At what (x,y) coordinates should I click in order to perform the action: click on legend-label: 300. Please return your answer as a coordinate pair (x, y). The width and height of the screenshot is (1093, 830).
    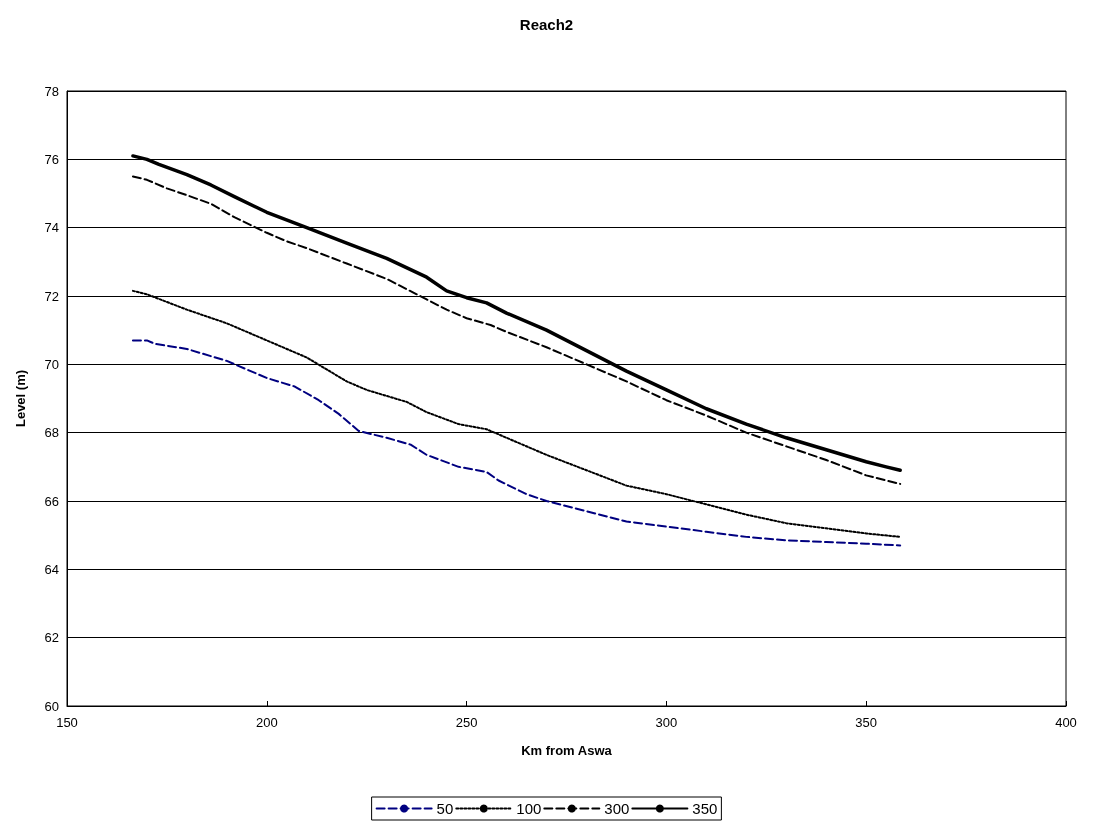
    Looking at the image, I should click on (617, 808).